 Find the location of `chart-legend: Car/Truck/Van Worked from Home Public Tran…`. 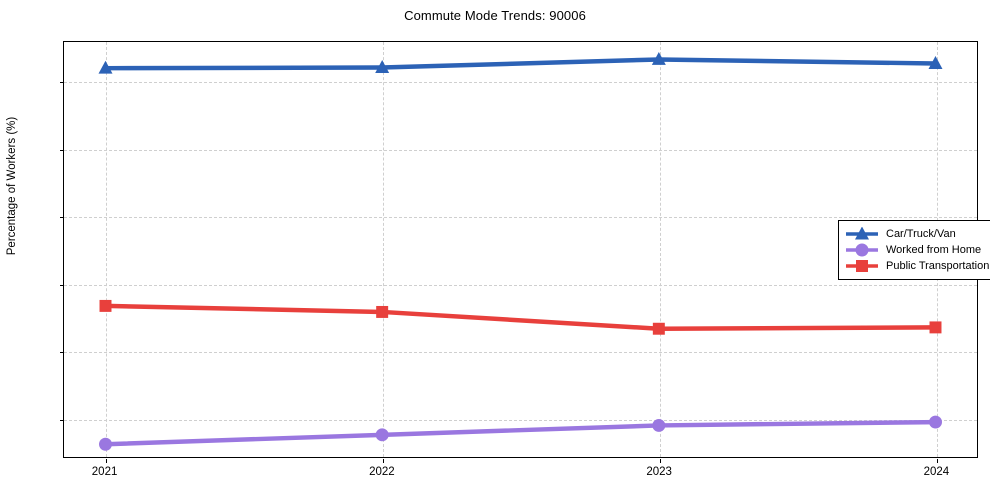

chart-legend: Car/Truck/Van Worked from Home Public Tran… is located at coordinates (914, 250).